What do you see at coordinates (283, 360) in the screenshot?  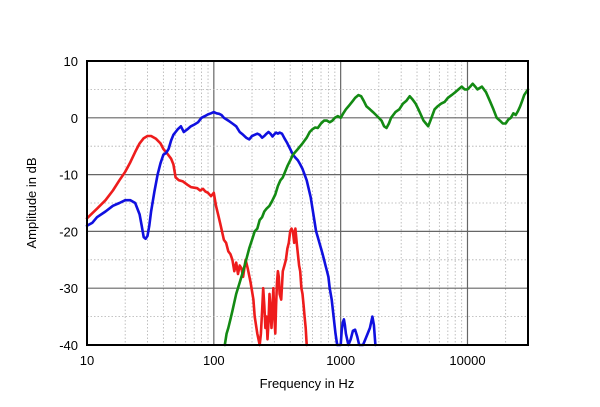 I see `x-tick-labels: 10 100 1000 10000` at bounding box center [283, 360].